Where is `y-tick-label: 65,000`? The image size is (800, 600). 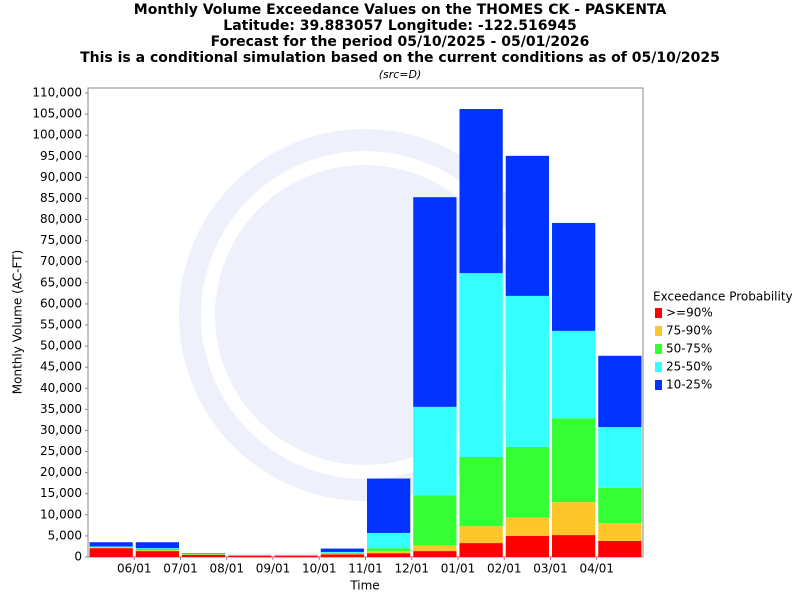
y-tick-label: 65,000 is located at coordinates (61, 282).